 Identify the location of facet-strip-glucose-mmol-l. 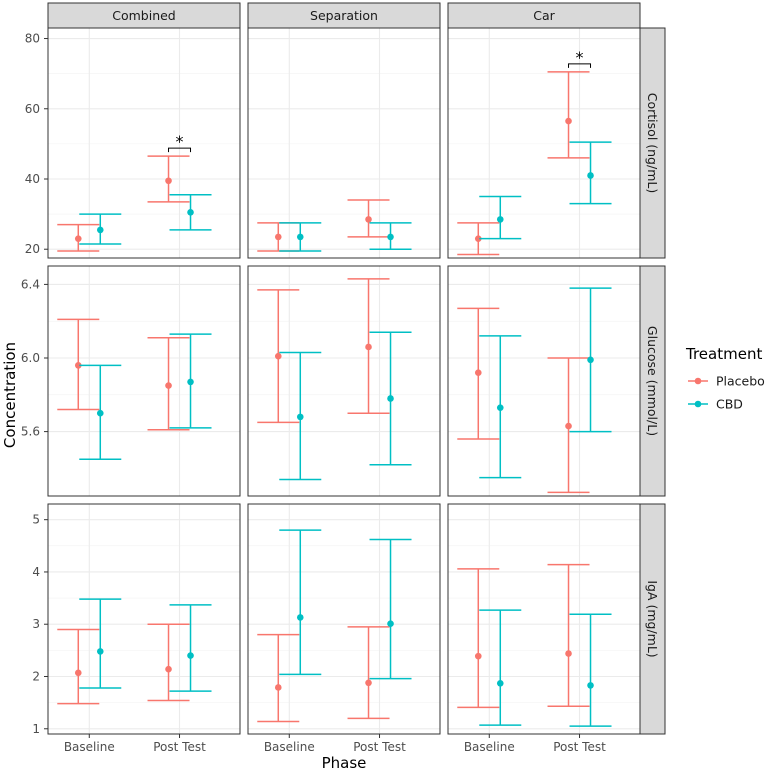
(652, 381).